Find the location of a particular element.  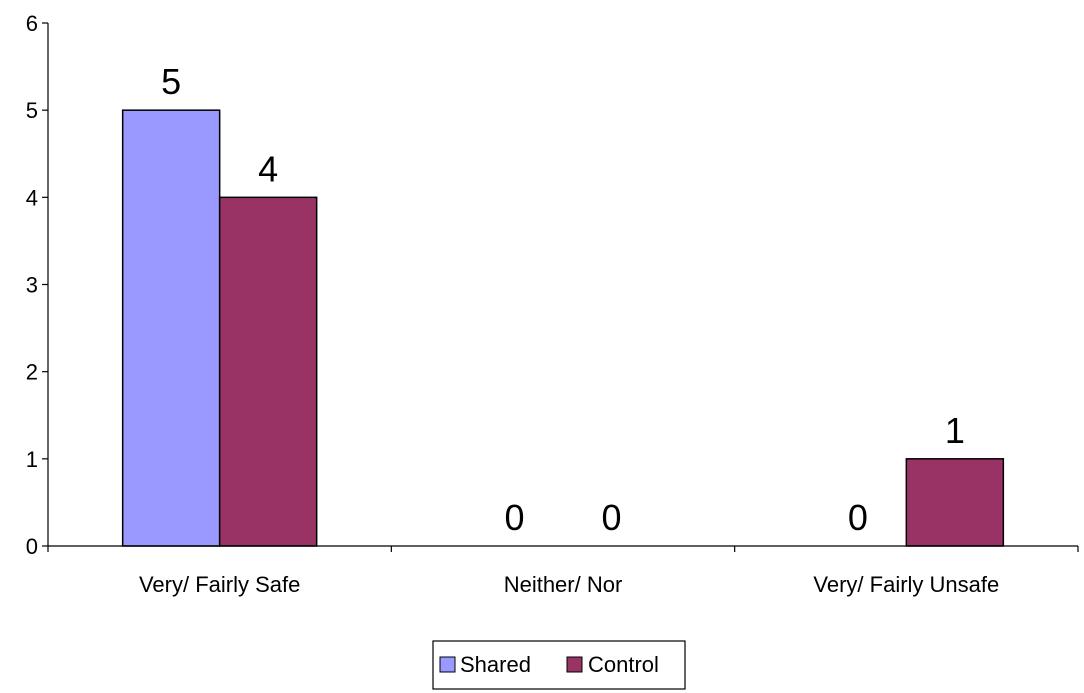

data-label-shared-1: 0 is located at coordinates (514, 517).